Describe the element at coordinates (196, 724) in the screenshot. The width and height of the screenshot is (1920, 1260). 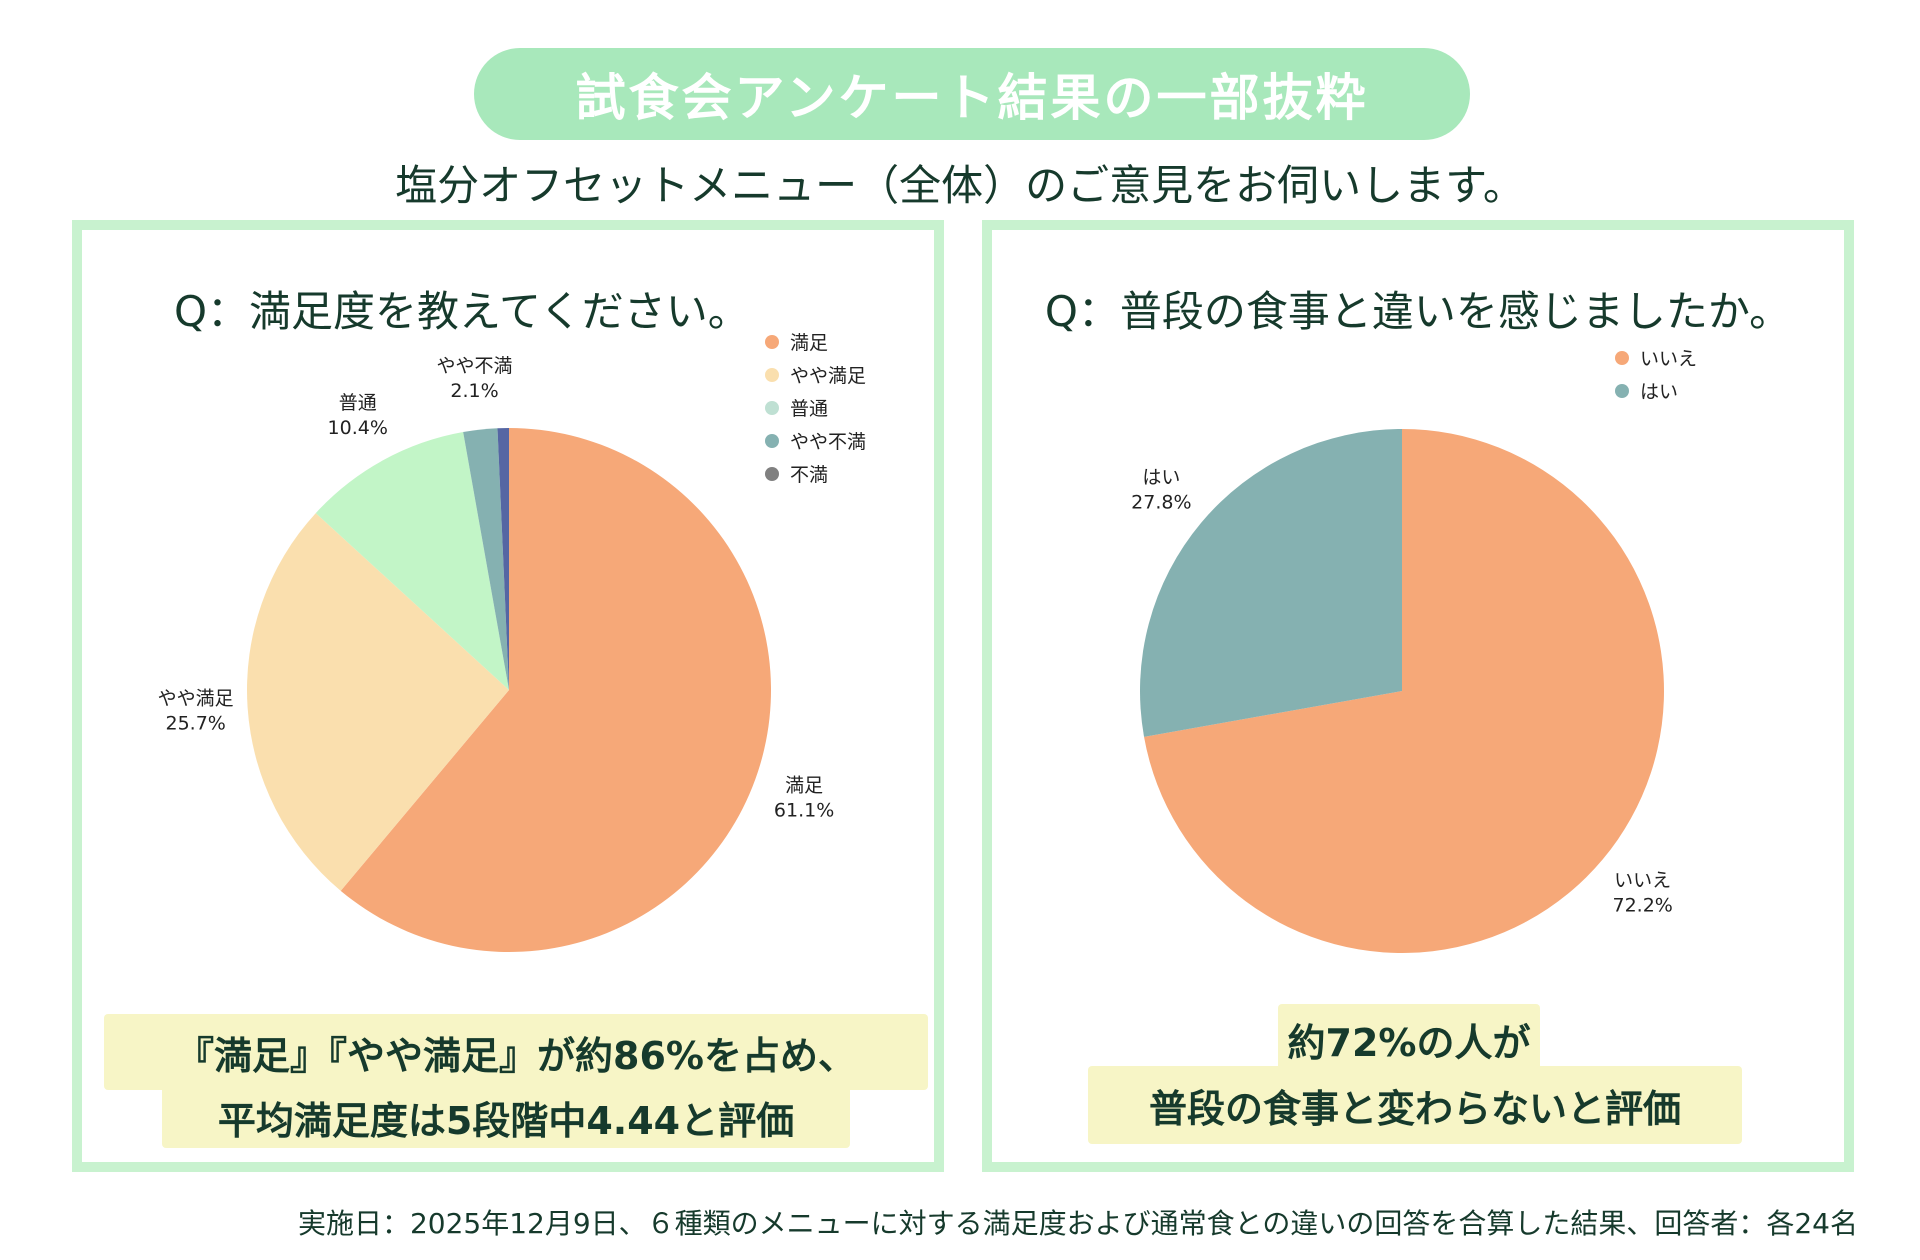
I see `slice-label-value-0-1: 25.7%` at that location.